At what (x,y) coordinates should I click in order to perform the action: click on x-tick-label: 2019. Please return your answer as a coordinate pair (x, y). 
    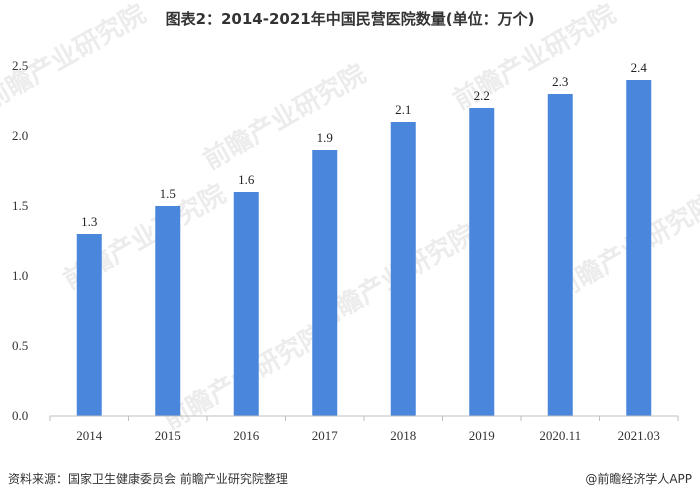
    Looking at the image, I should click on (482, 435).